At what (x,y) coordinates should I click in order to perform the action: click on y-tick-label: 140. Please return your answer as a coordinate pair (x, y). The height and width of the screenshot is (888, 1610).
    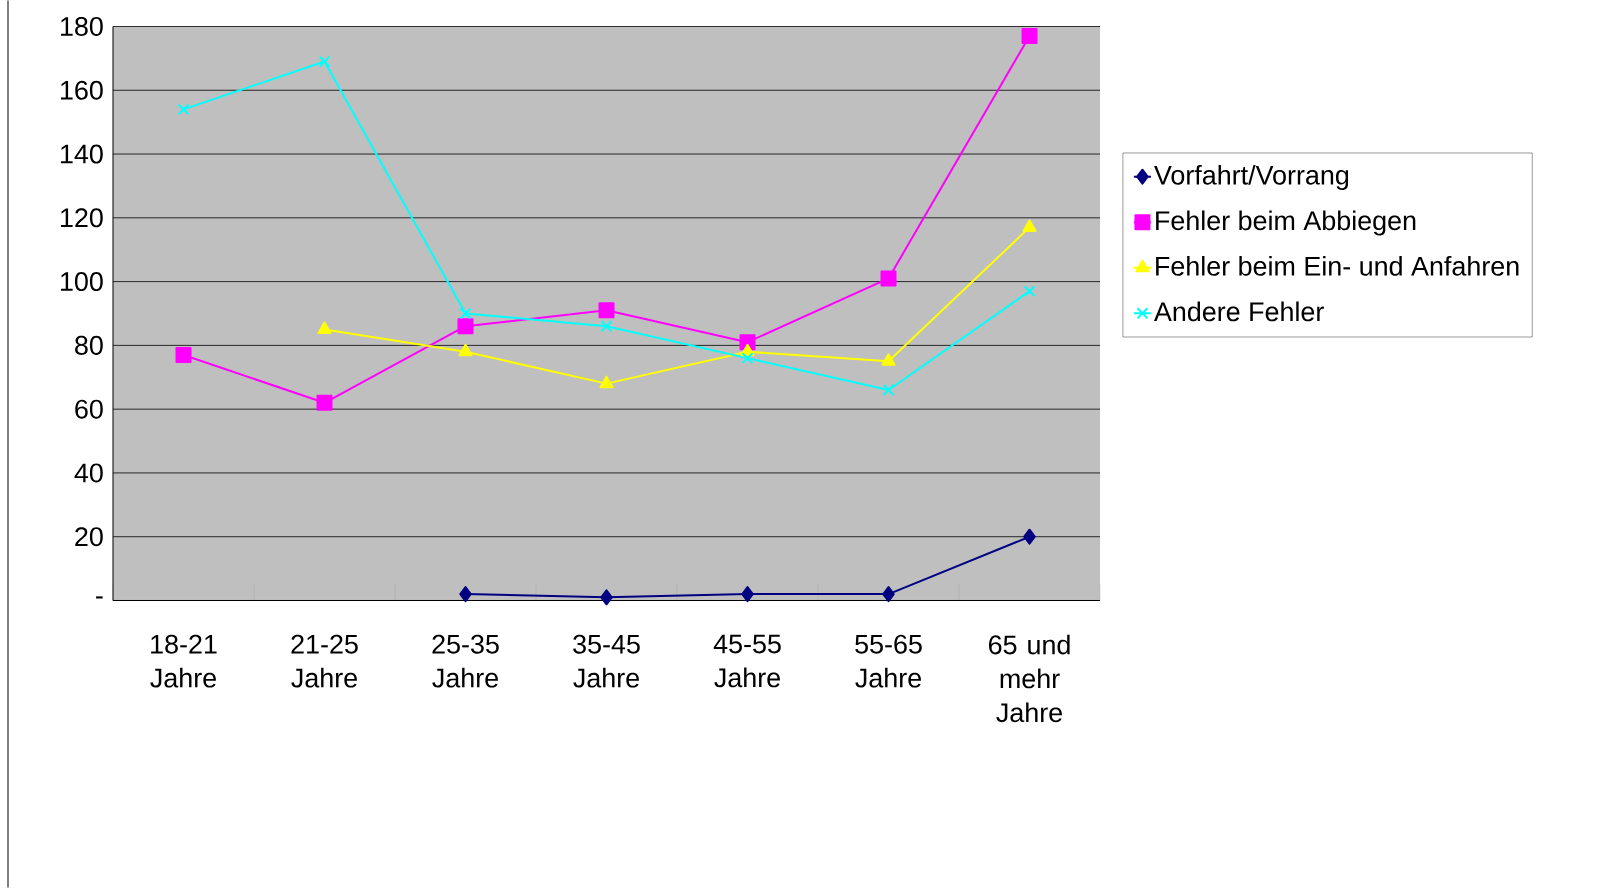
    Looking at the image, I should click on (82, 154).